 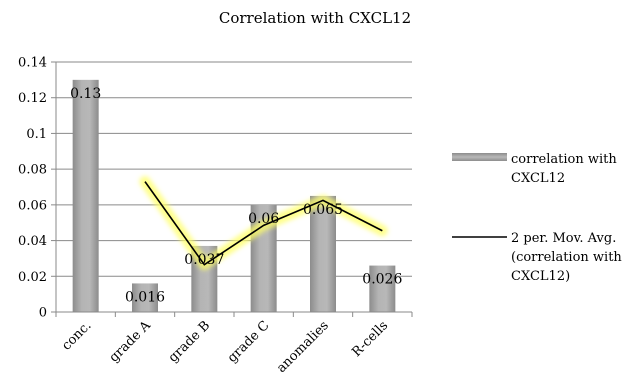 What do you see at coordinates (37, 188) in the screenshot?
I see `y-axis-ticks: 0 0.02 0.04 0.06 0.08 0.1 0.12 0.14` at bounding box center [37, 188].